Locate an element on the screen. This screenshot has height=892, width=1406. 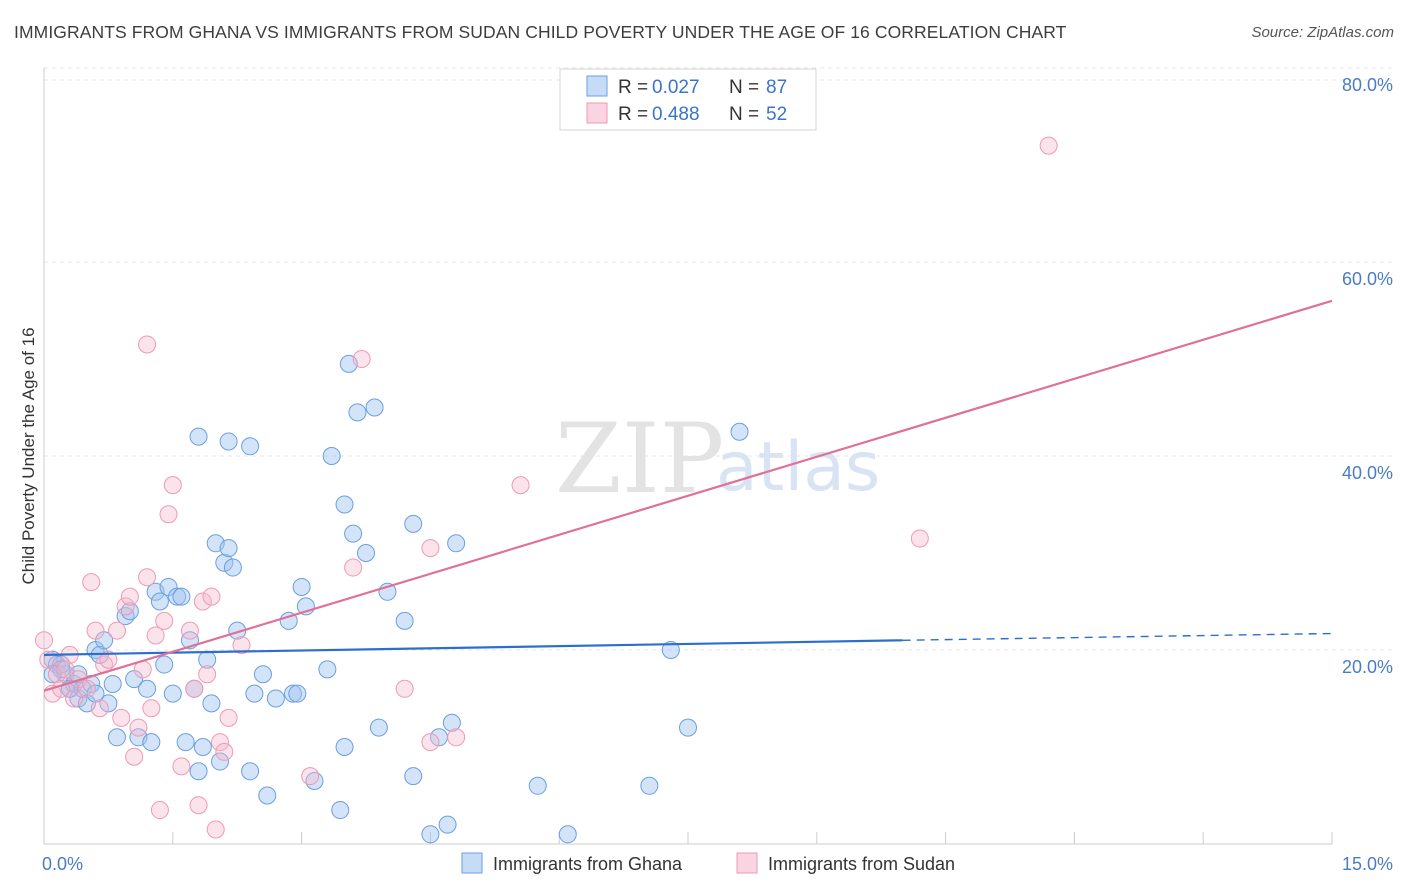
series-legend-label-sudan: Immigrants from Sudan is located at coordinates (861, 864).